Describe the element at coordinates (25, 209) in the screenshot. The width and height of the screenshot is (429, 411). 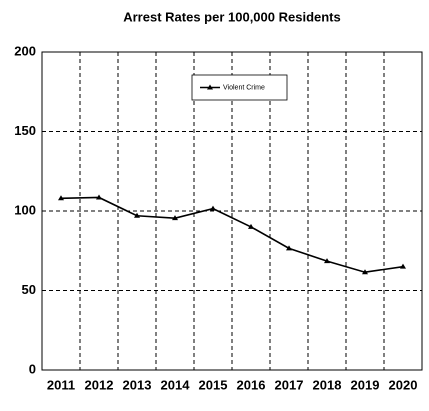
I see `y-tick-label: 100` at that location.